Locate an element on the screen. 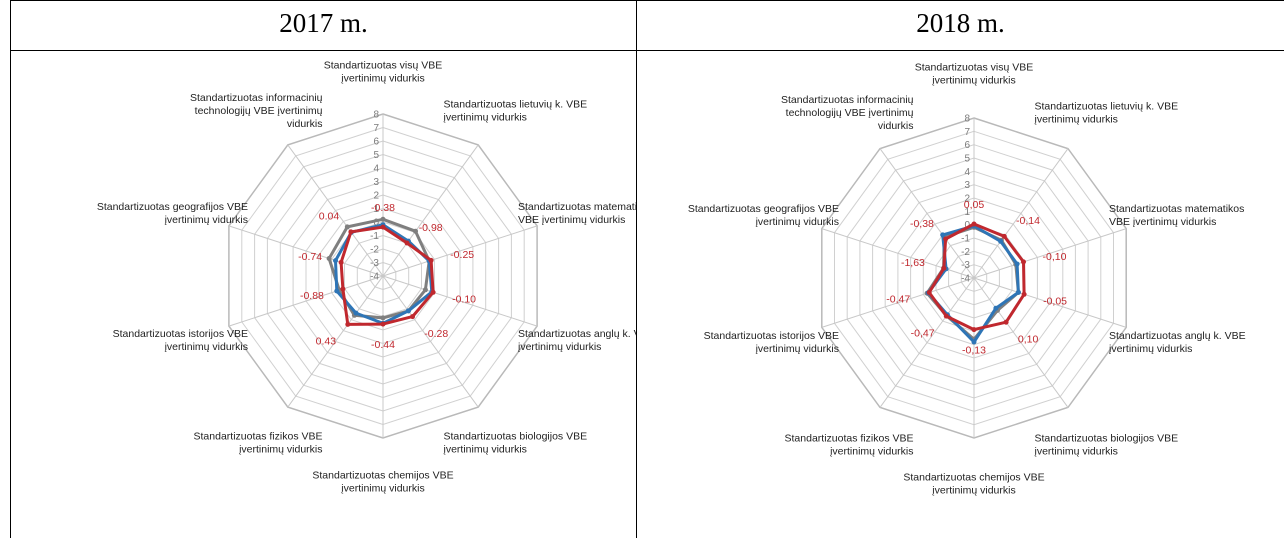 The height and width of the screenshot is (543, 1284). data-label: -0.74 is located at coordinates (310, 257).